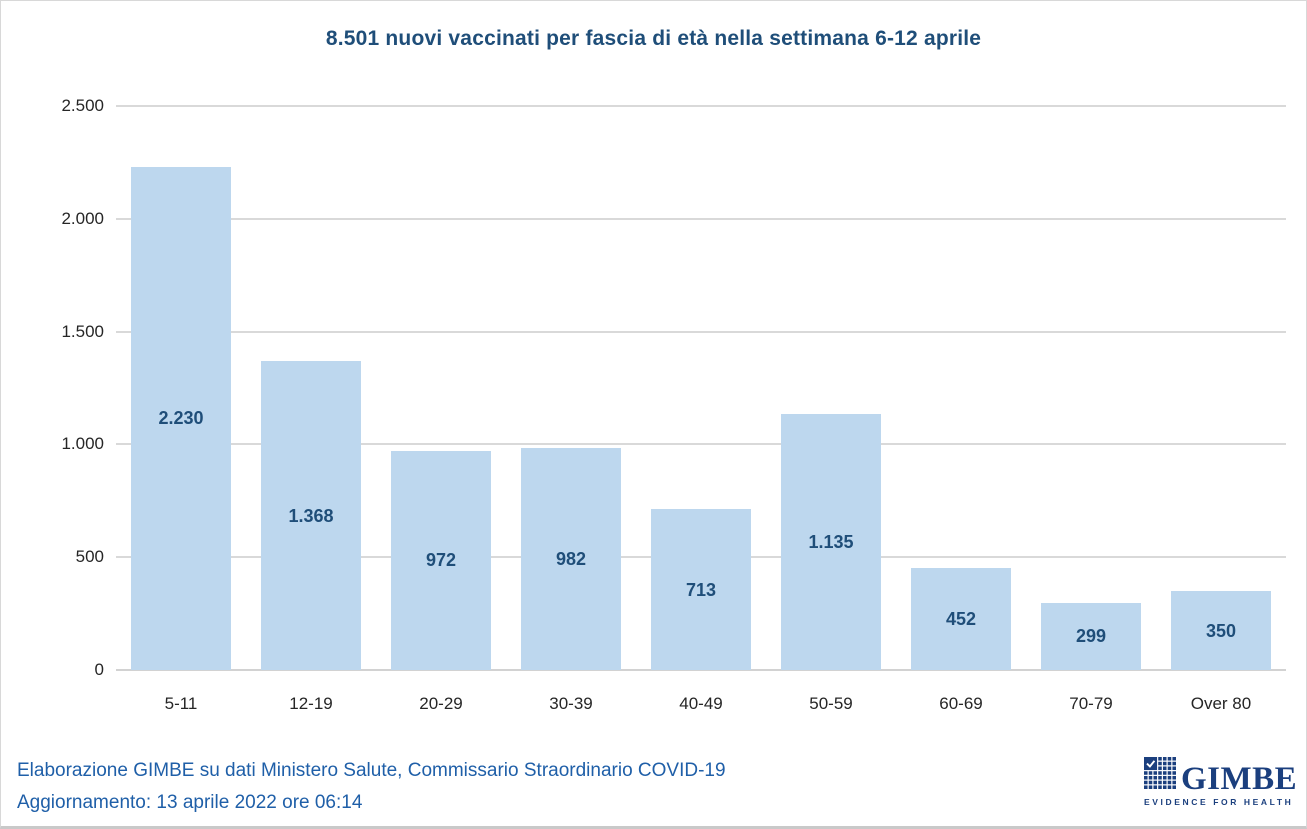 This screenshot has height=829, width=1307. I want to click on bar-value-label: 713, so click(701, 589).